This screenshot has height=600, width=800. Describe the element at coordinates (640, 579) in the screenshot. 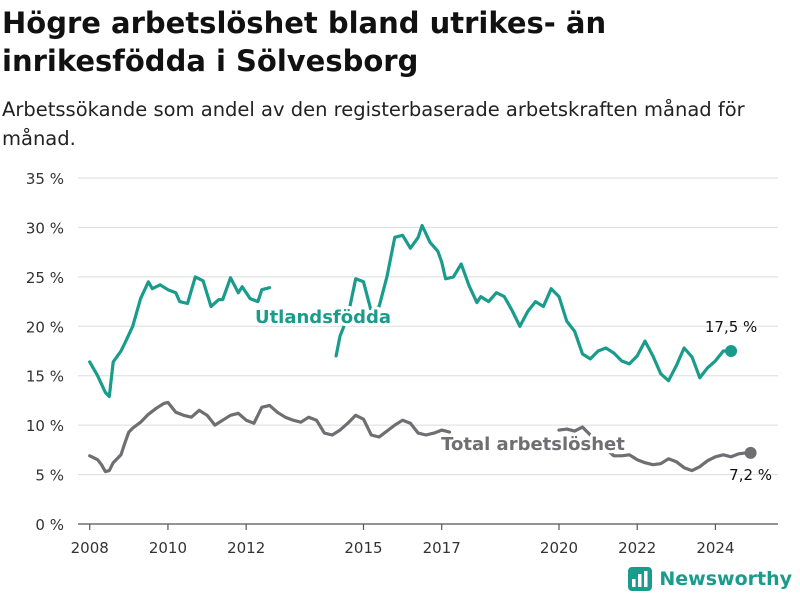

I see `newsworthy-icon` at that location.